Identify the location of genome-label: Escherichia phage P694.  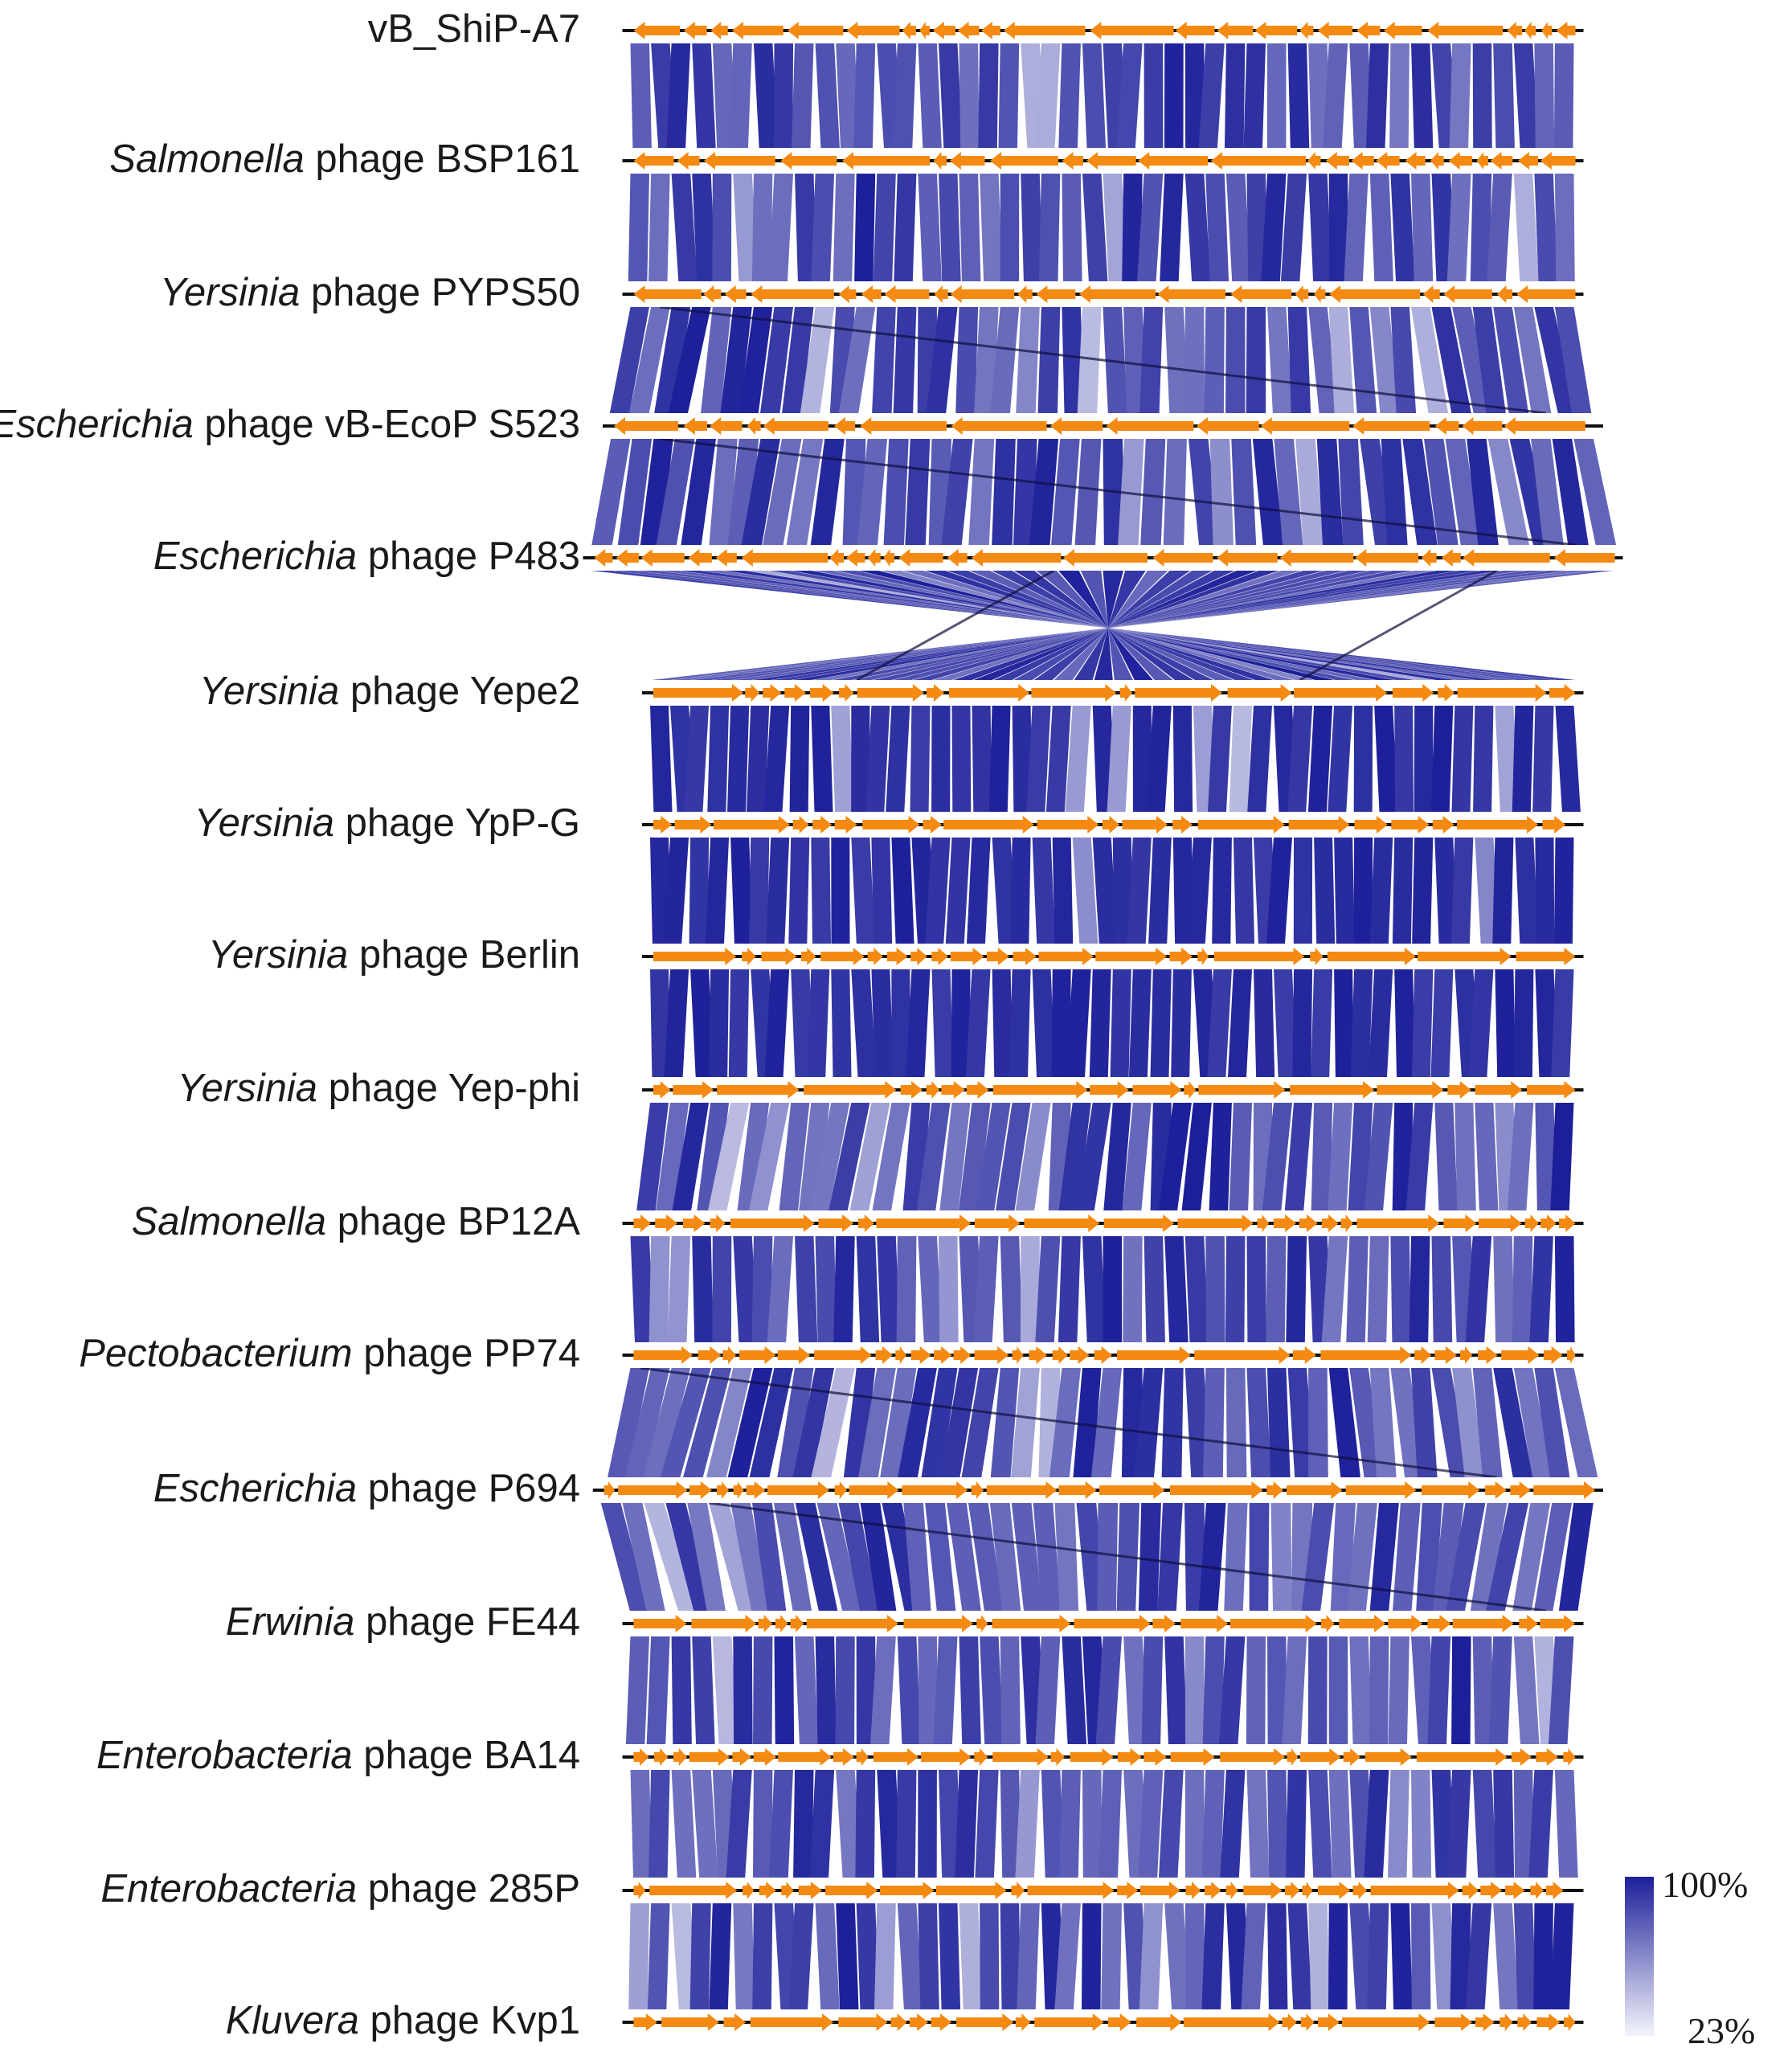
(366, 1488).